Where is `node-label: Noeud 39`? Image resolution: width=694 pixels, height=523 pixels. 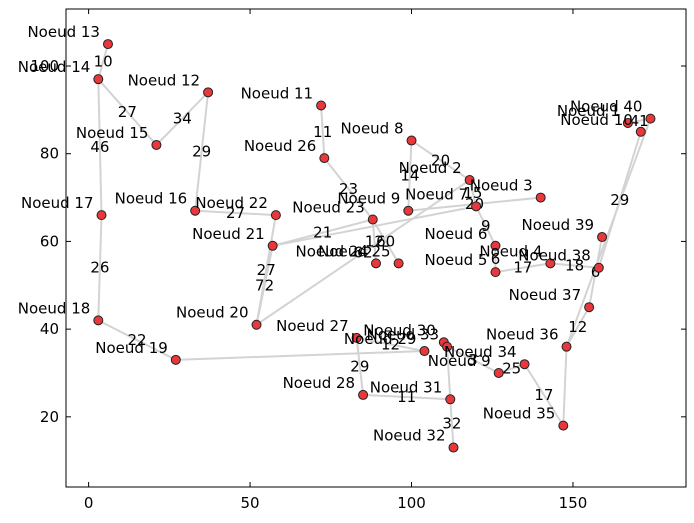
node-label: Noeud 39 is located at coordinates (558, 225).